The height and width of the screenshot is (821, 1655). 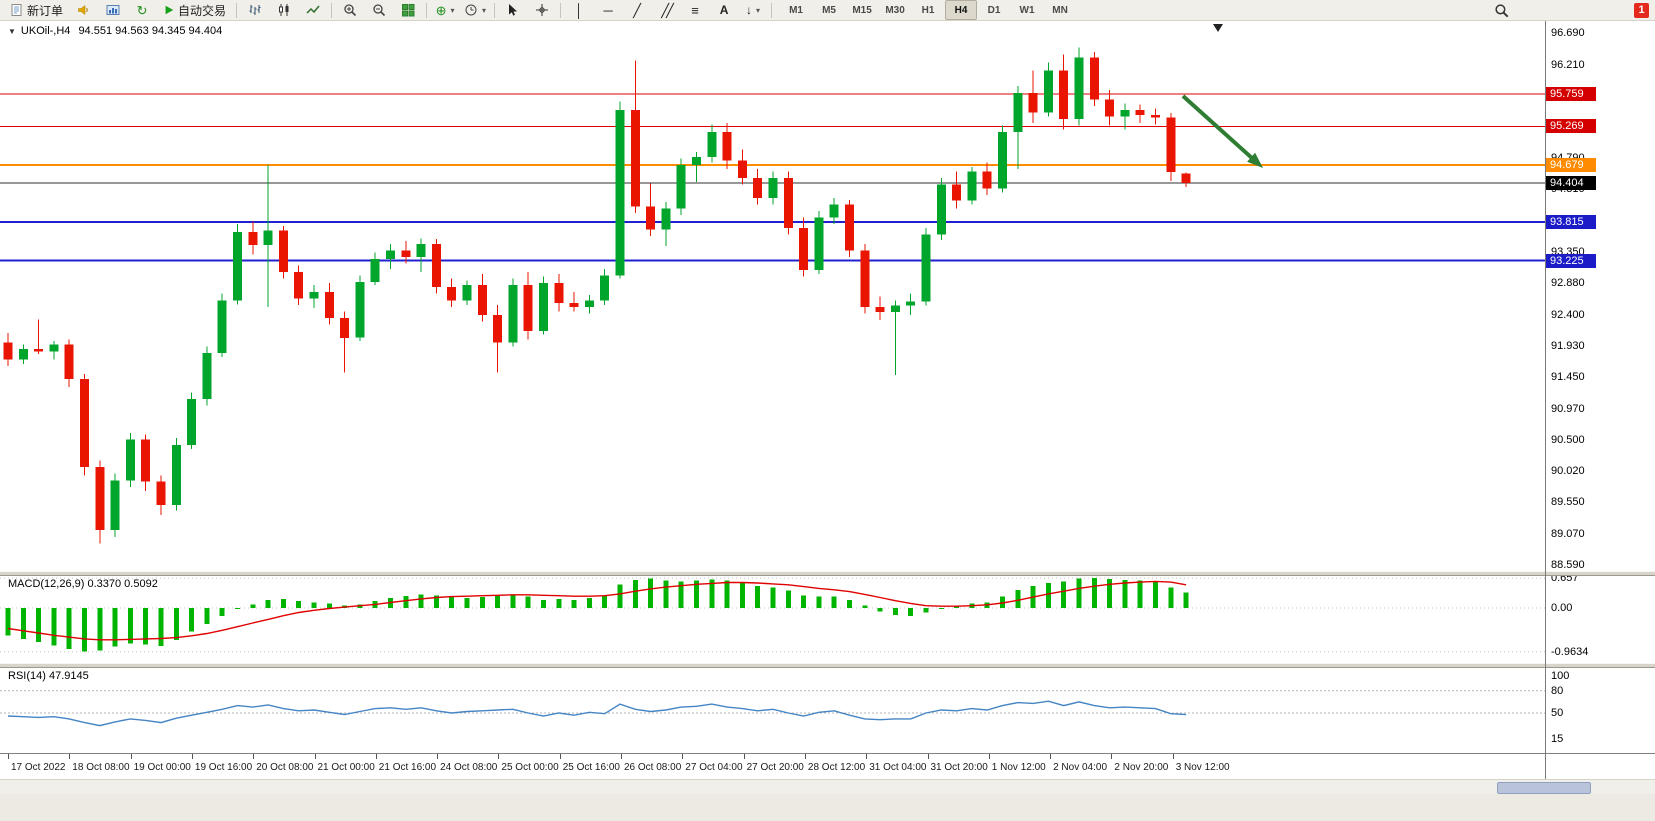 I want to click on scrollbar-thumb, so click(x=1544, y=788).